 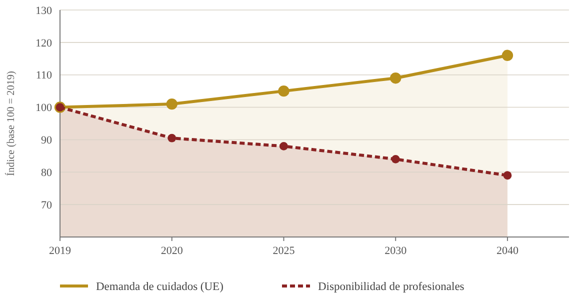 I want to click on y-axis-title: Índice (base 100 = 2019), so click(x=10, y=123).